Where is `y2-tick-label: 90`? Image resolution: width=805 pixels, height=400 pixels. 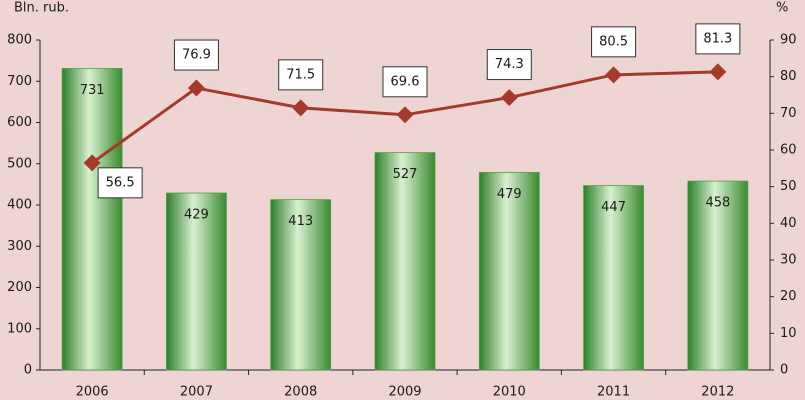 y2-tick-label: 90 is located at coordinates (788, 40).